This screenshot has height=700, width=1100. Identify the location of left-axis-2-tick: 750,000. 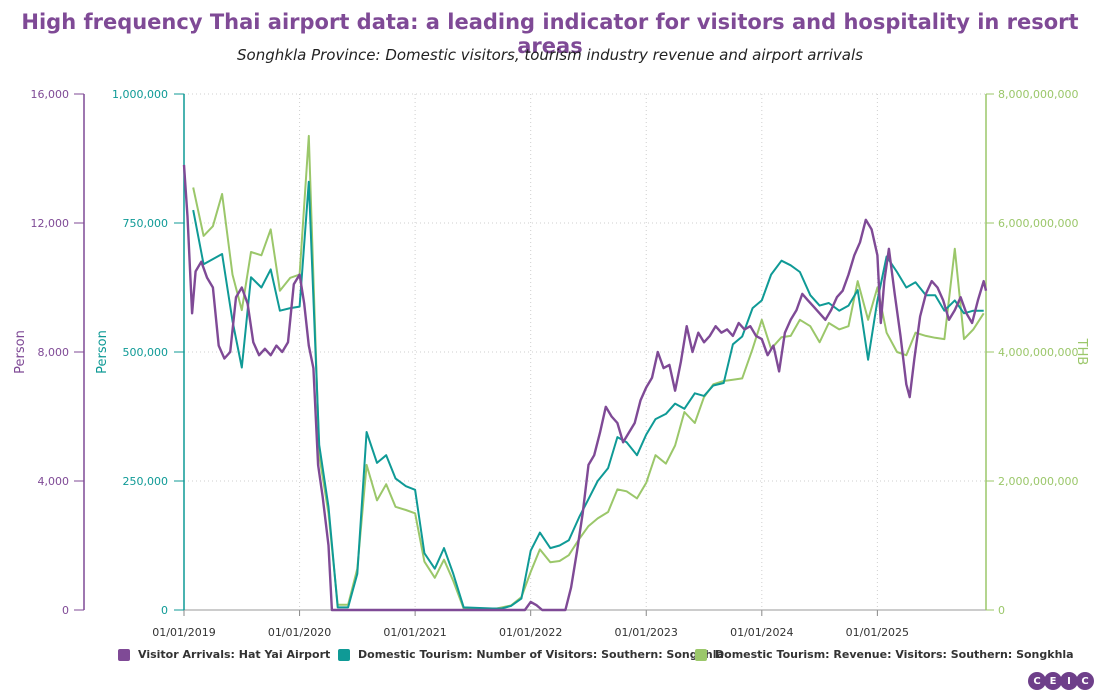
(146, 223).